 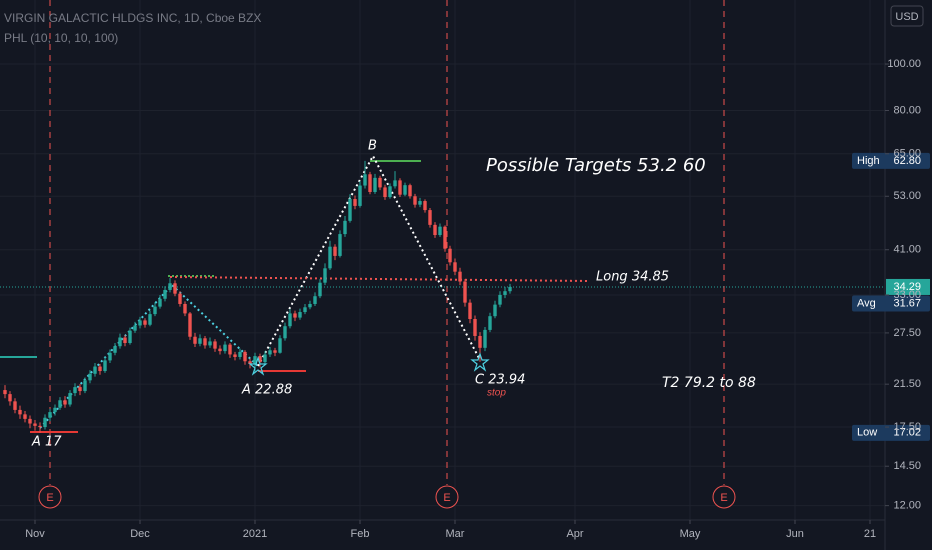 I want to click on annotation: T2 79.2 to 88, so click(x=709, y=383).